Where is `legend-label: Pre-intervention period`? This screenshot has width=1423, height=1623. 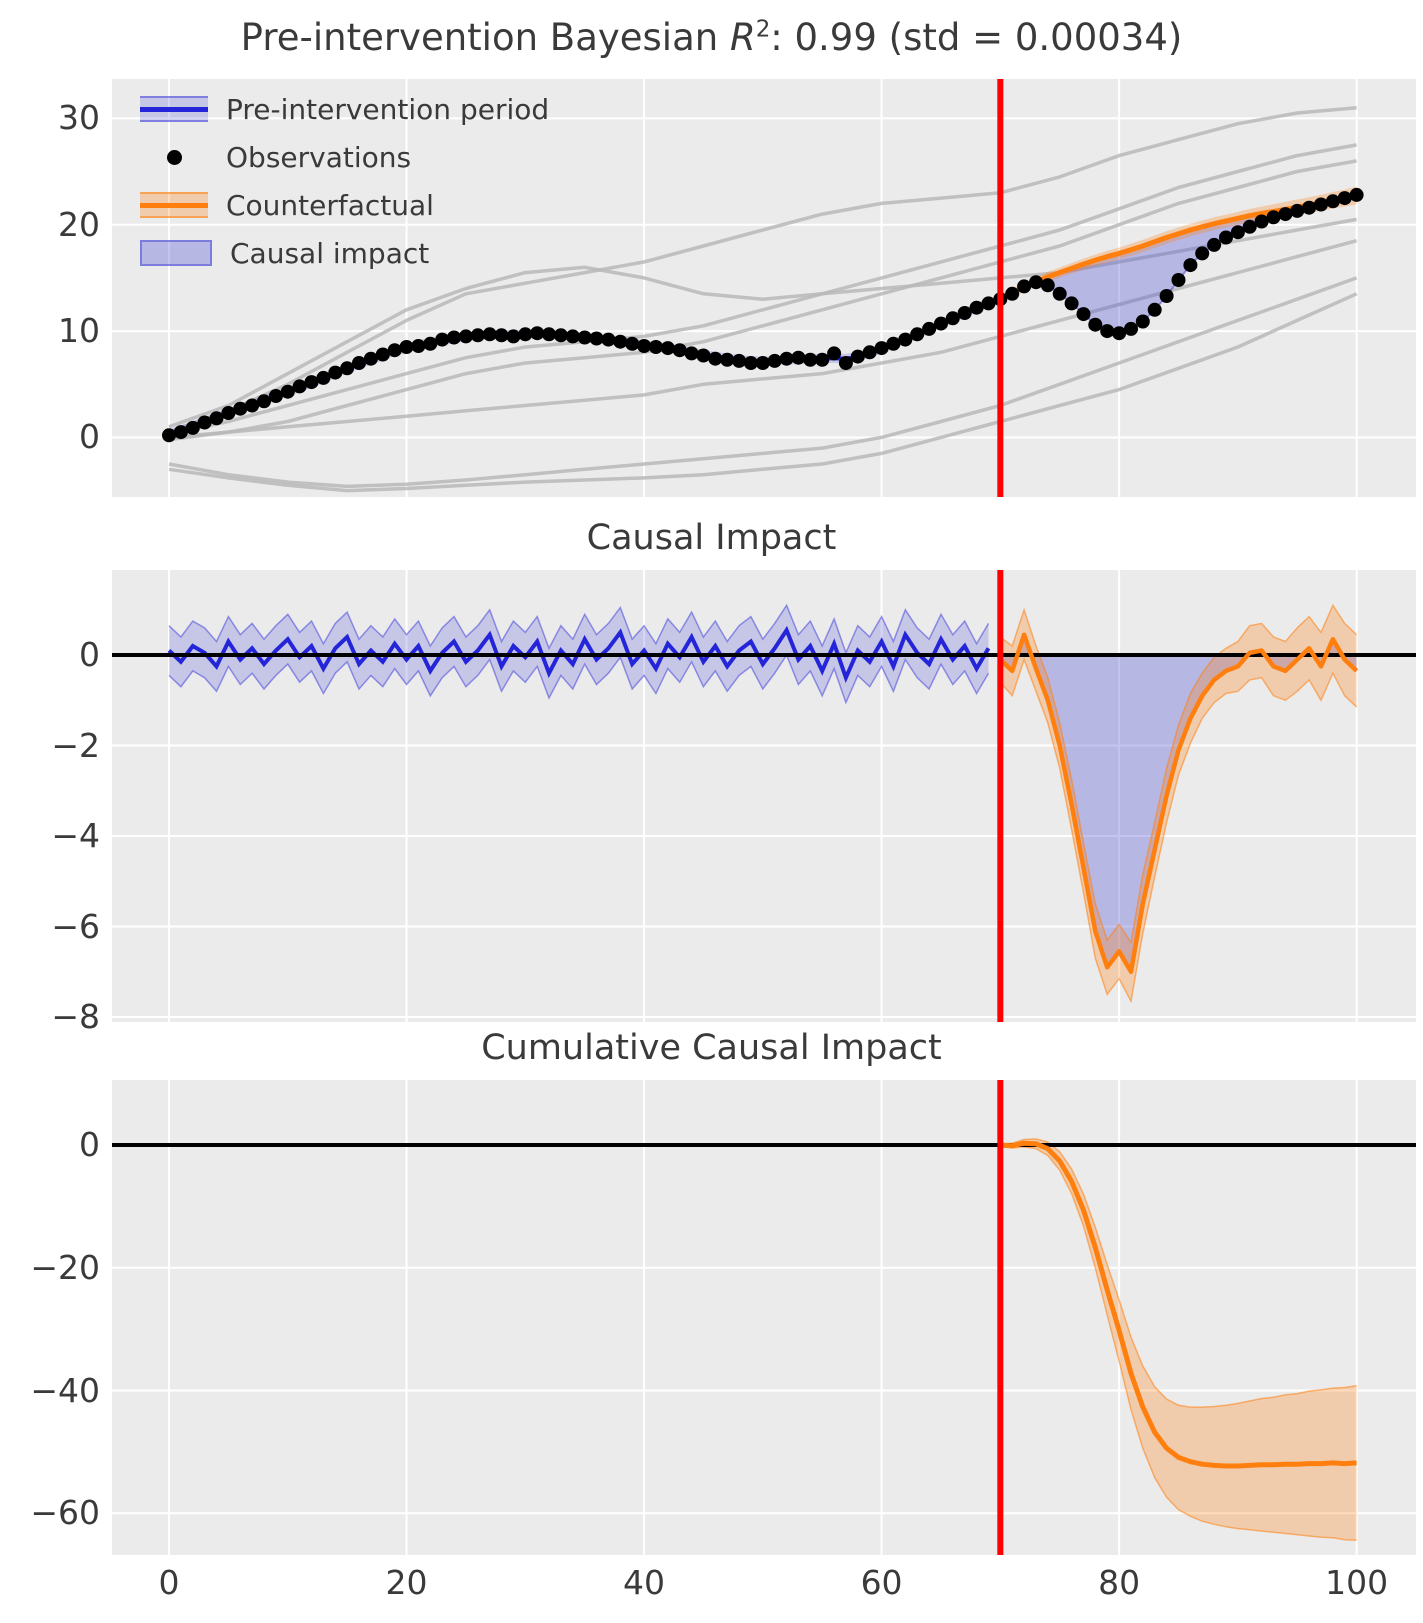
legend-label: Pre-intervention period is located at coordinates (388, 109).